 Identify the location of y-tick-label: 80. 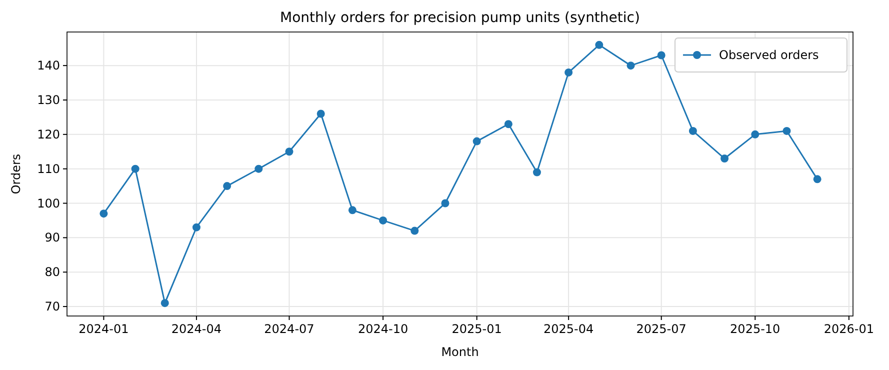
(52, 272).